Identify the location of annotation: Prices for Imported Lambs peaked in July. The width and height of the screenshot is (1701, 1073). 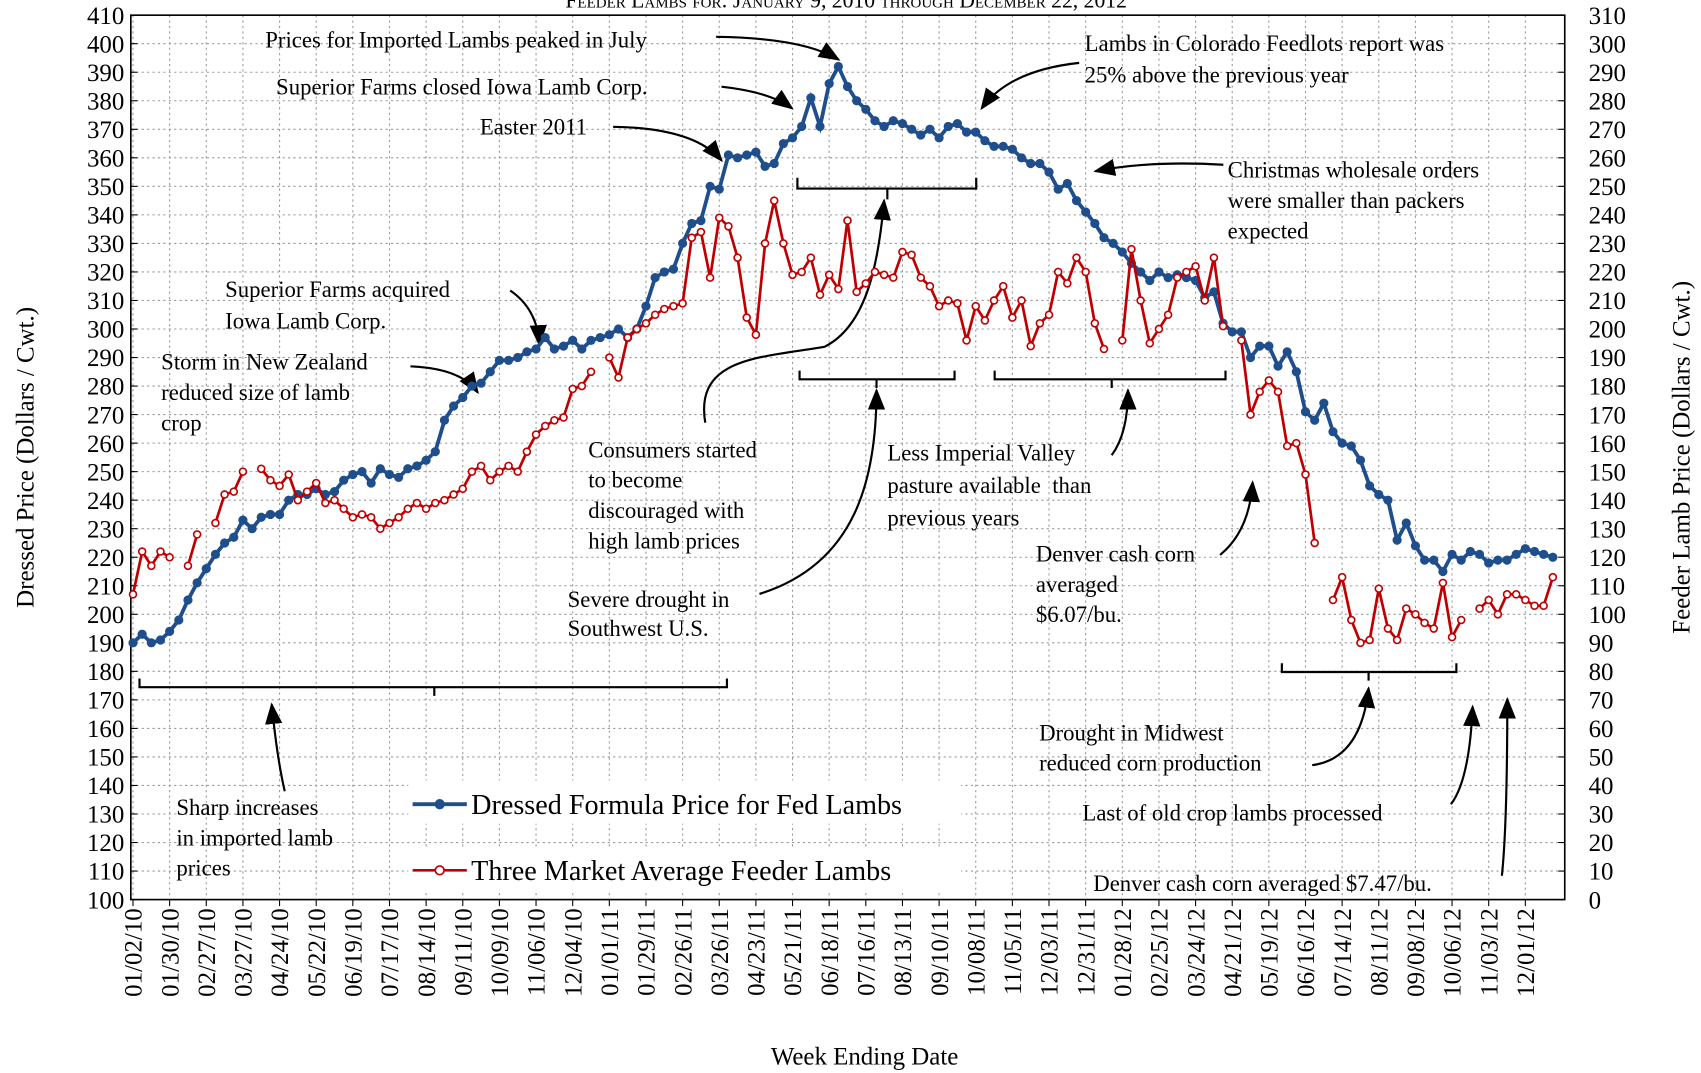
(456, 40).